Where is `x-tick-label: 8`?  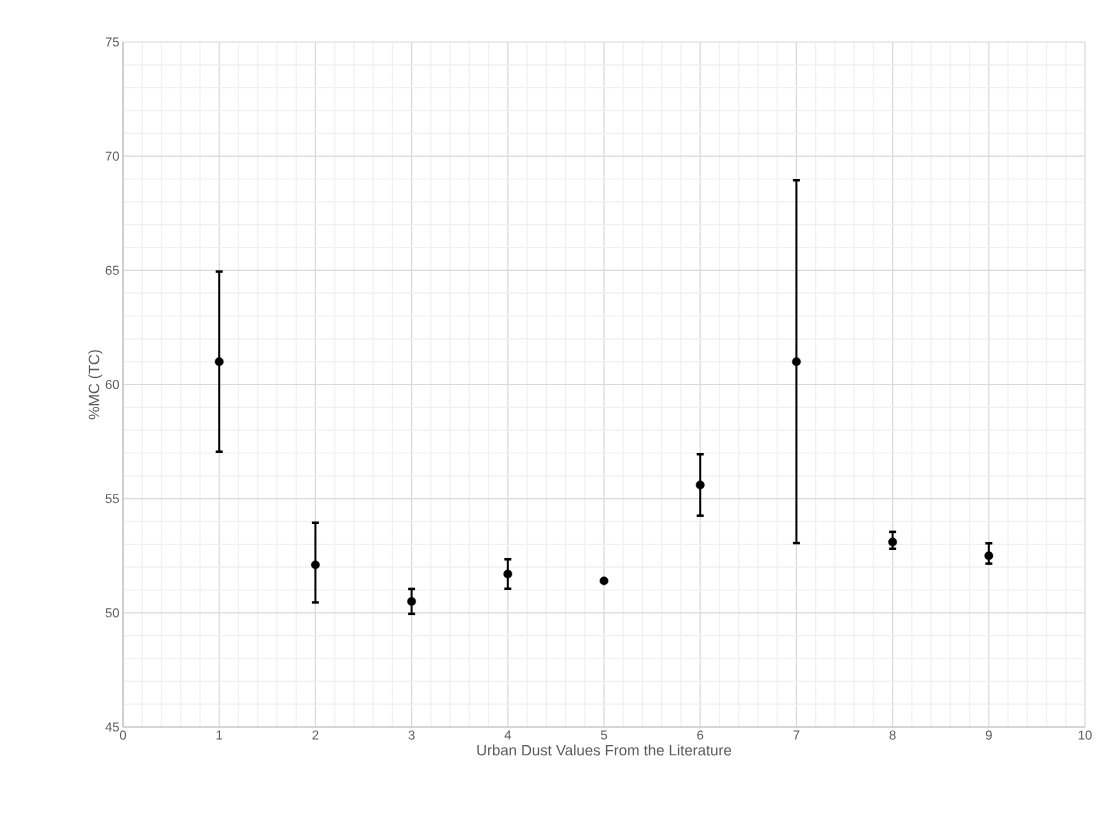
x-tick-label: 8 is located at coordinates (892, 735).